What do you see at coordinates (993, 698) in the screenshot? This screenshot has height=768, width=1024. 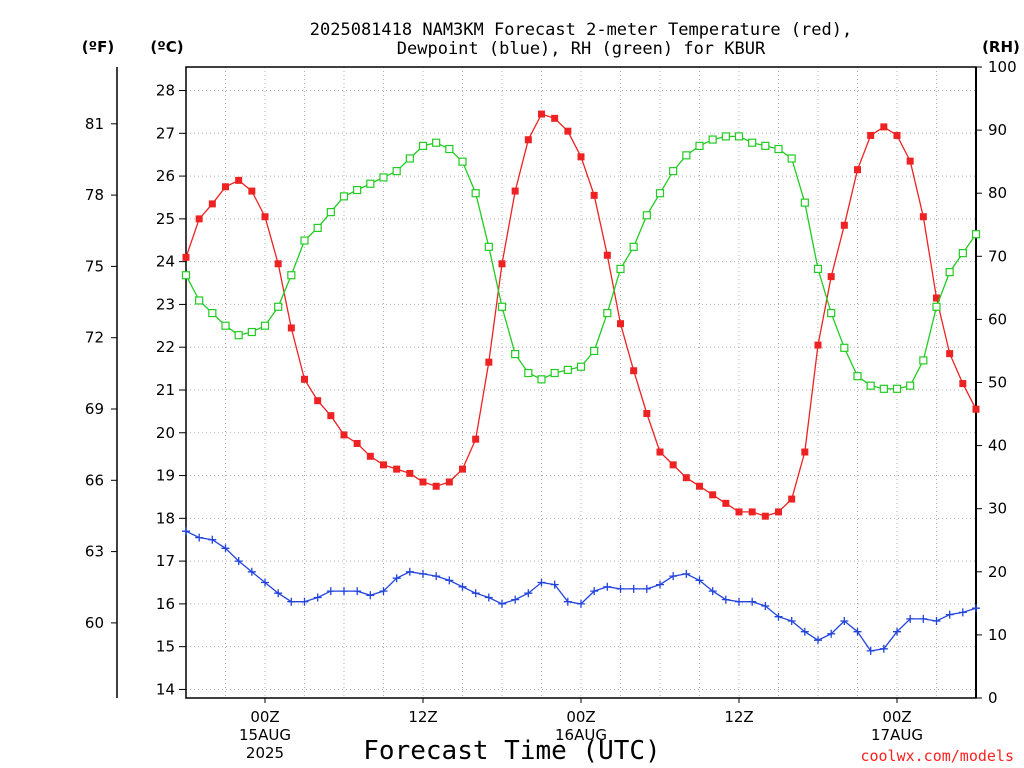 I see `rh-tick-label: 0` at bounding box center [993, 698].